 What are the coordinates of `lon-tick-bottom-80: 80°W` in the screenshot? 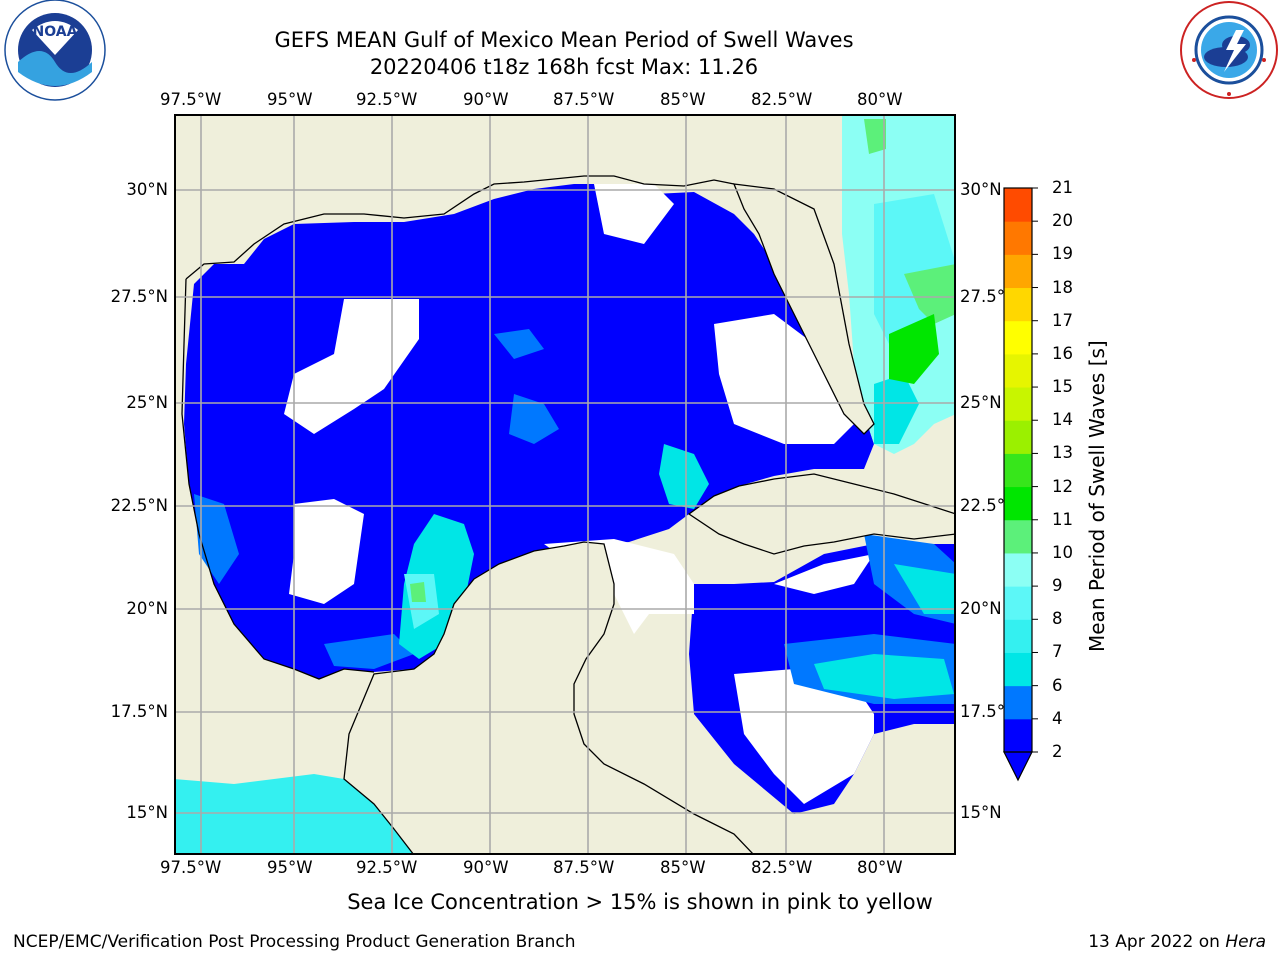 It's located at (880, 867).